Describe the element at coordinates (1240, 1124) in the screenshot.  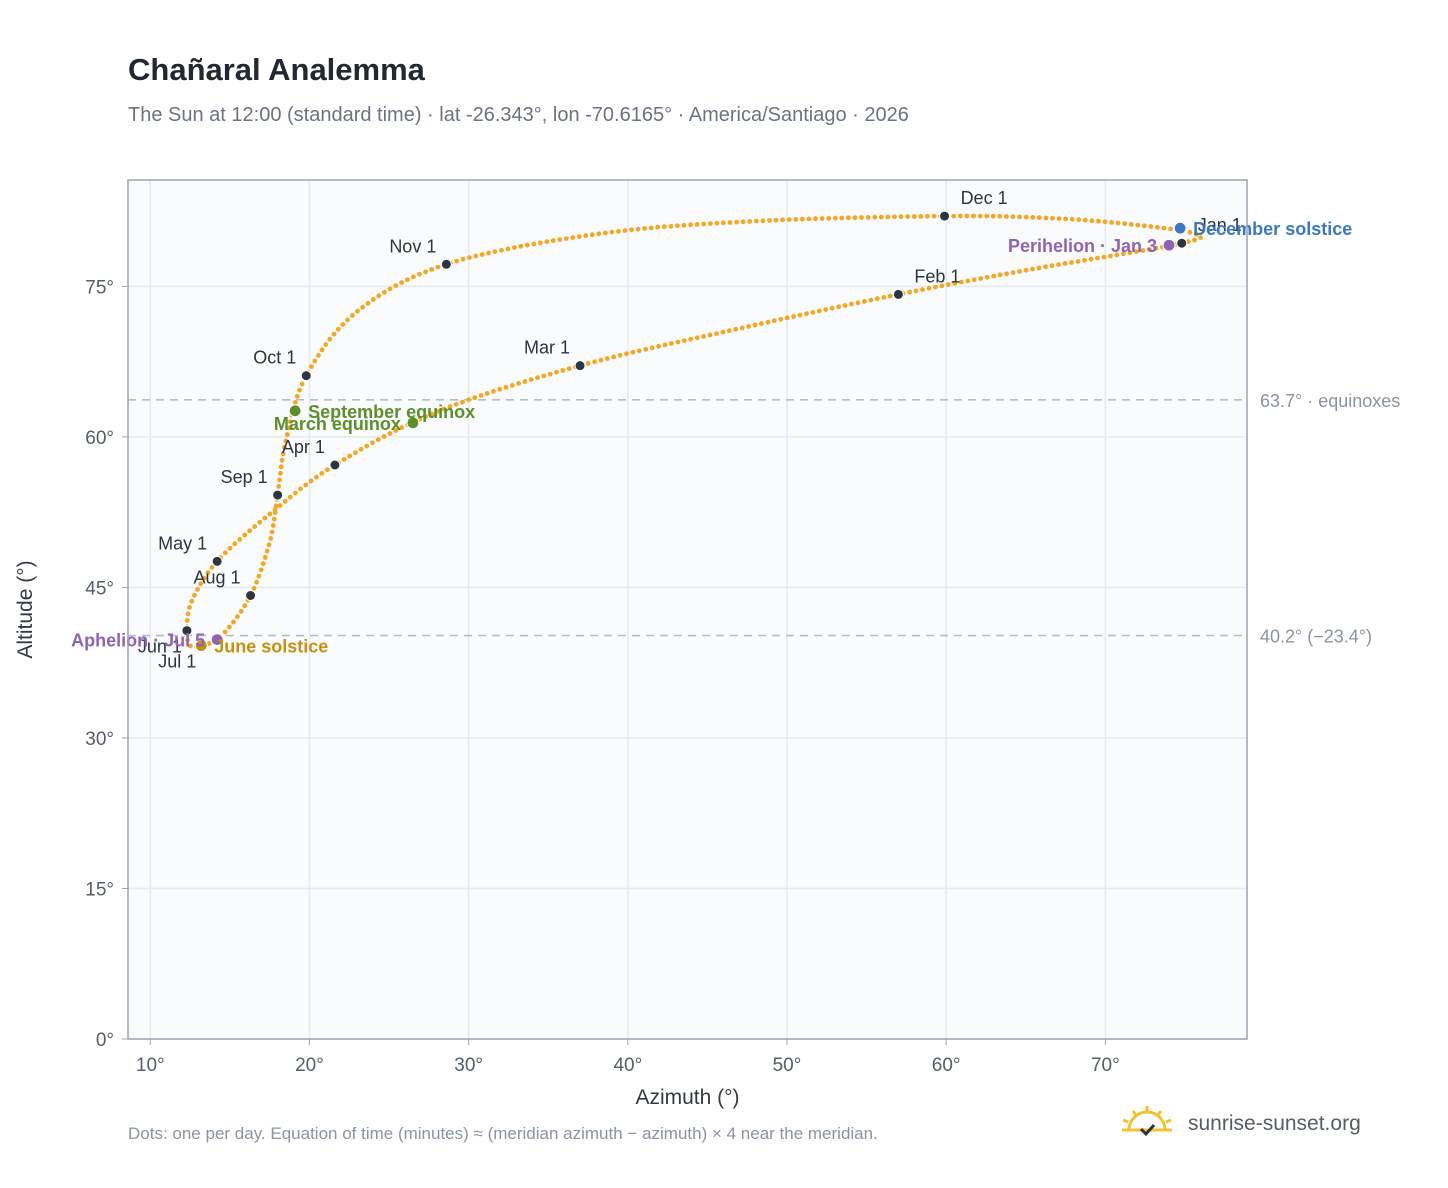
I see `brand-logo: sunrise-sunset.org` at that location.